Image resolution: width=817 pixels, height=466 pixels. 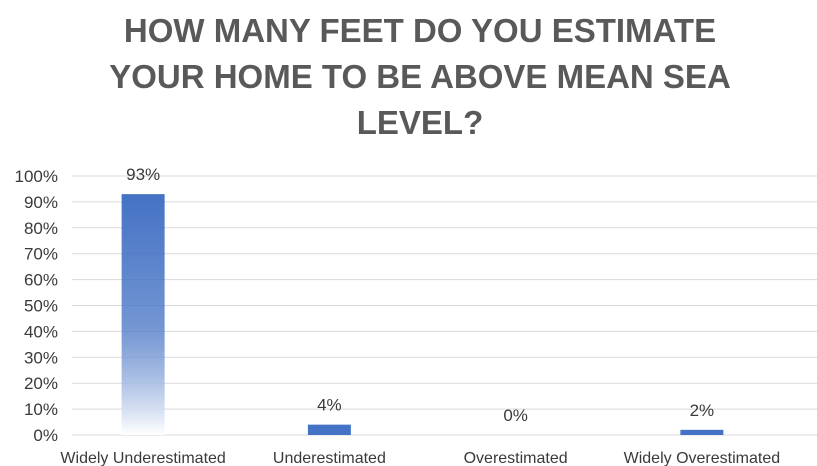 I want to click on chart-title-line: YOUR HOME TO BE ABOVE MEAN SEA, so click(x=420, y=76).